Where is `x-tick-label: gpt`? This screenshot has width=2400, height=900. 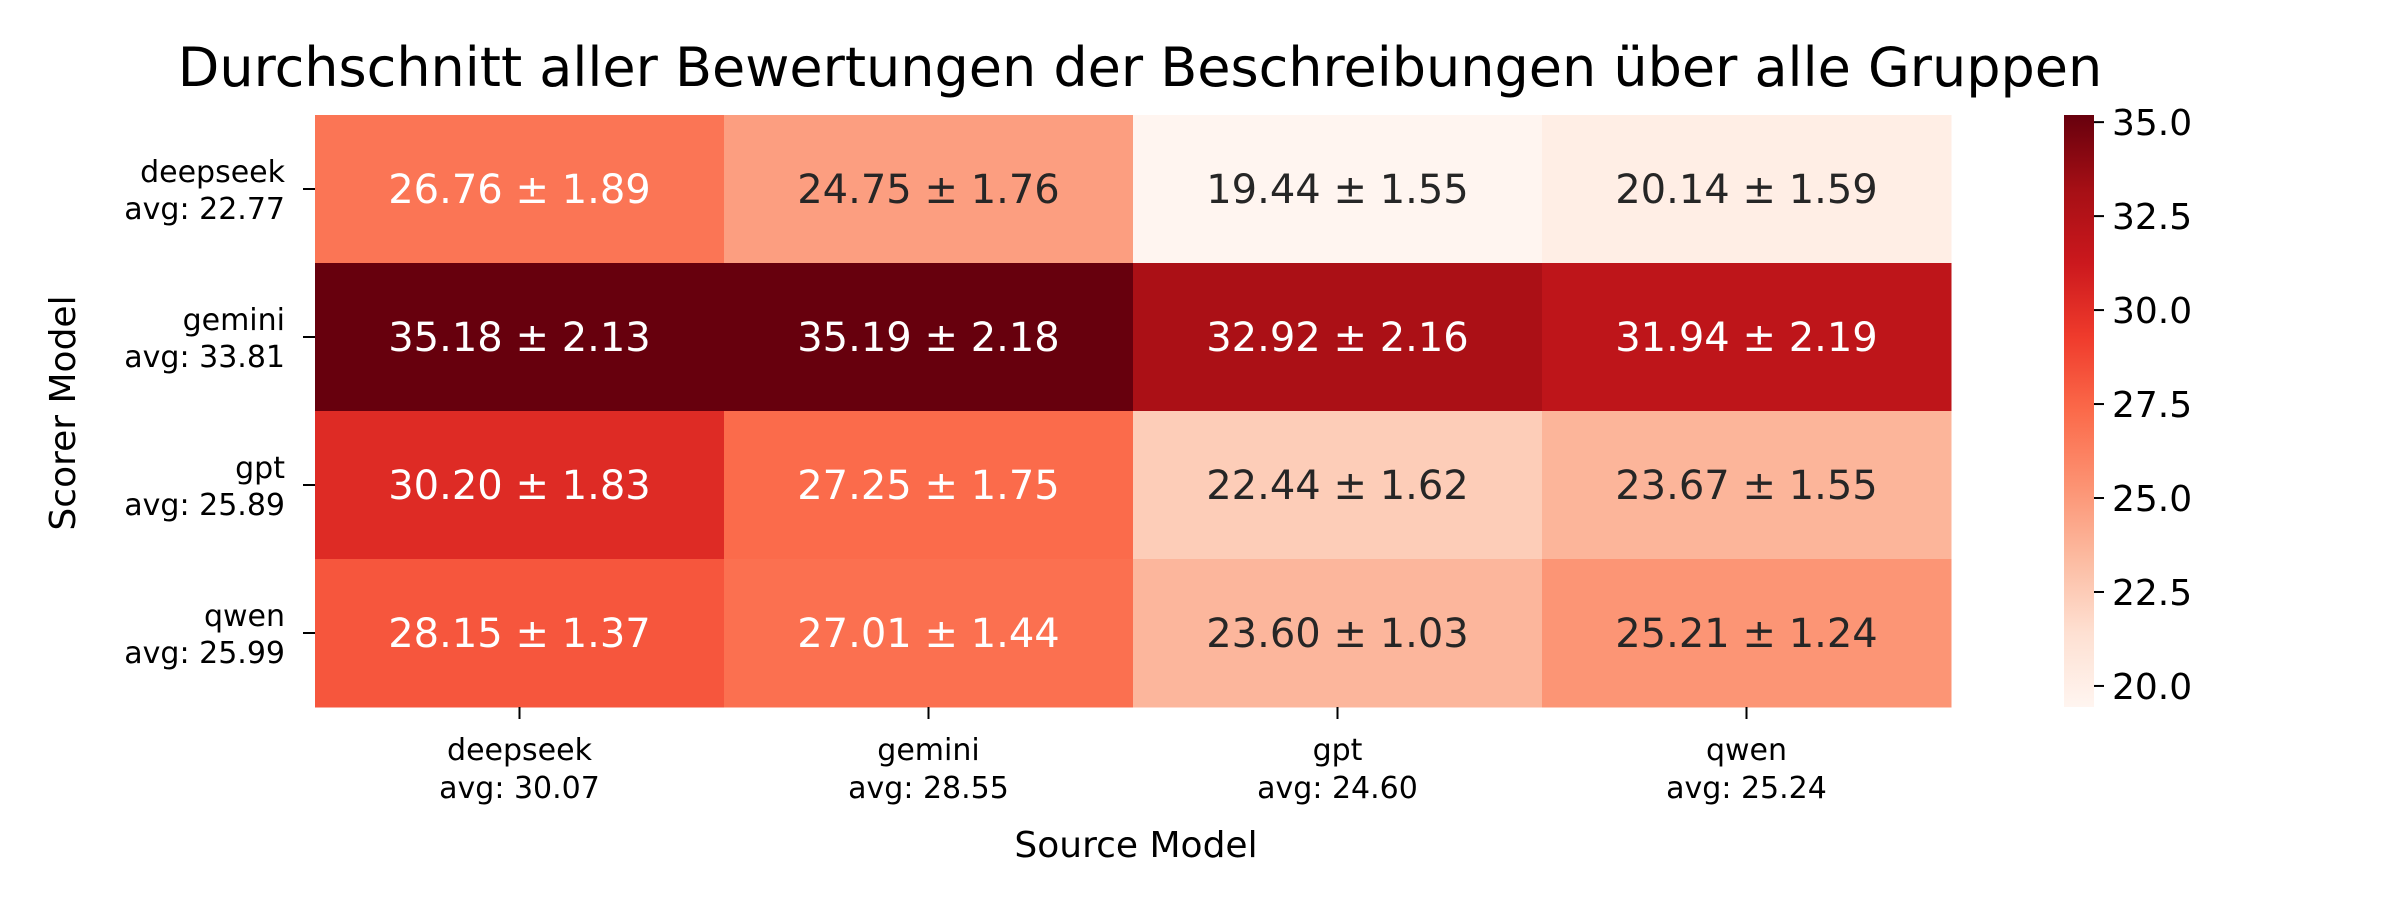
x-tick-label: gpt is located at coordinates (1338, 750).